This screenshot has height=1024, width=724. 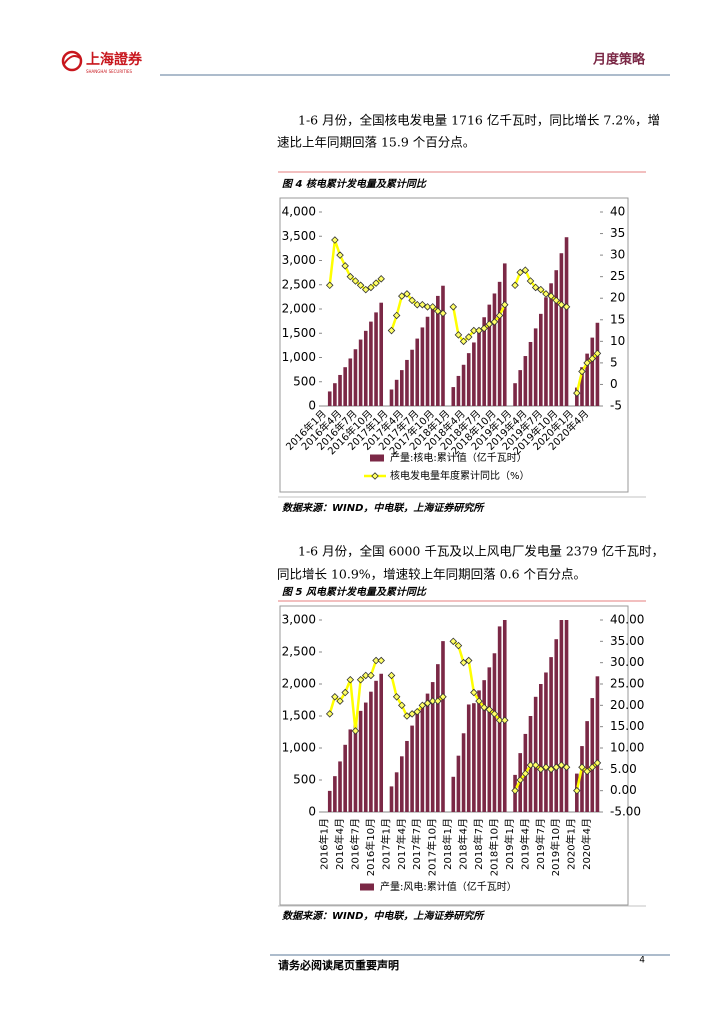 I want to click on x-tick-label: 2016年1月, so click(x=324, y=844).